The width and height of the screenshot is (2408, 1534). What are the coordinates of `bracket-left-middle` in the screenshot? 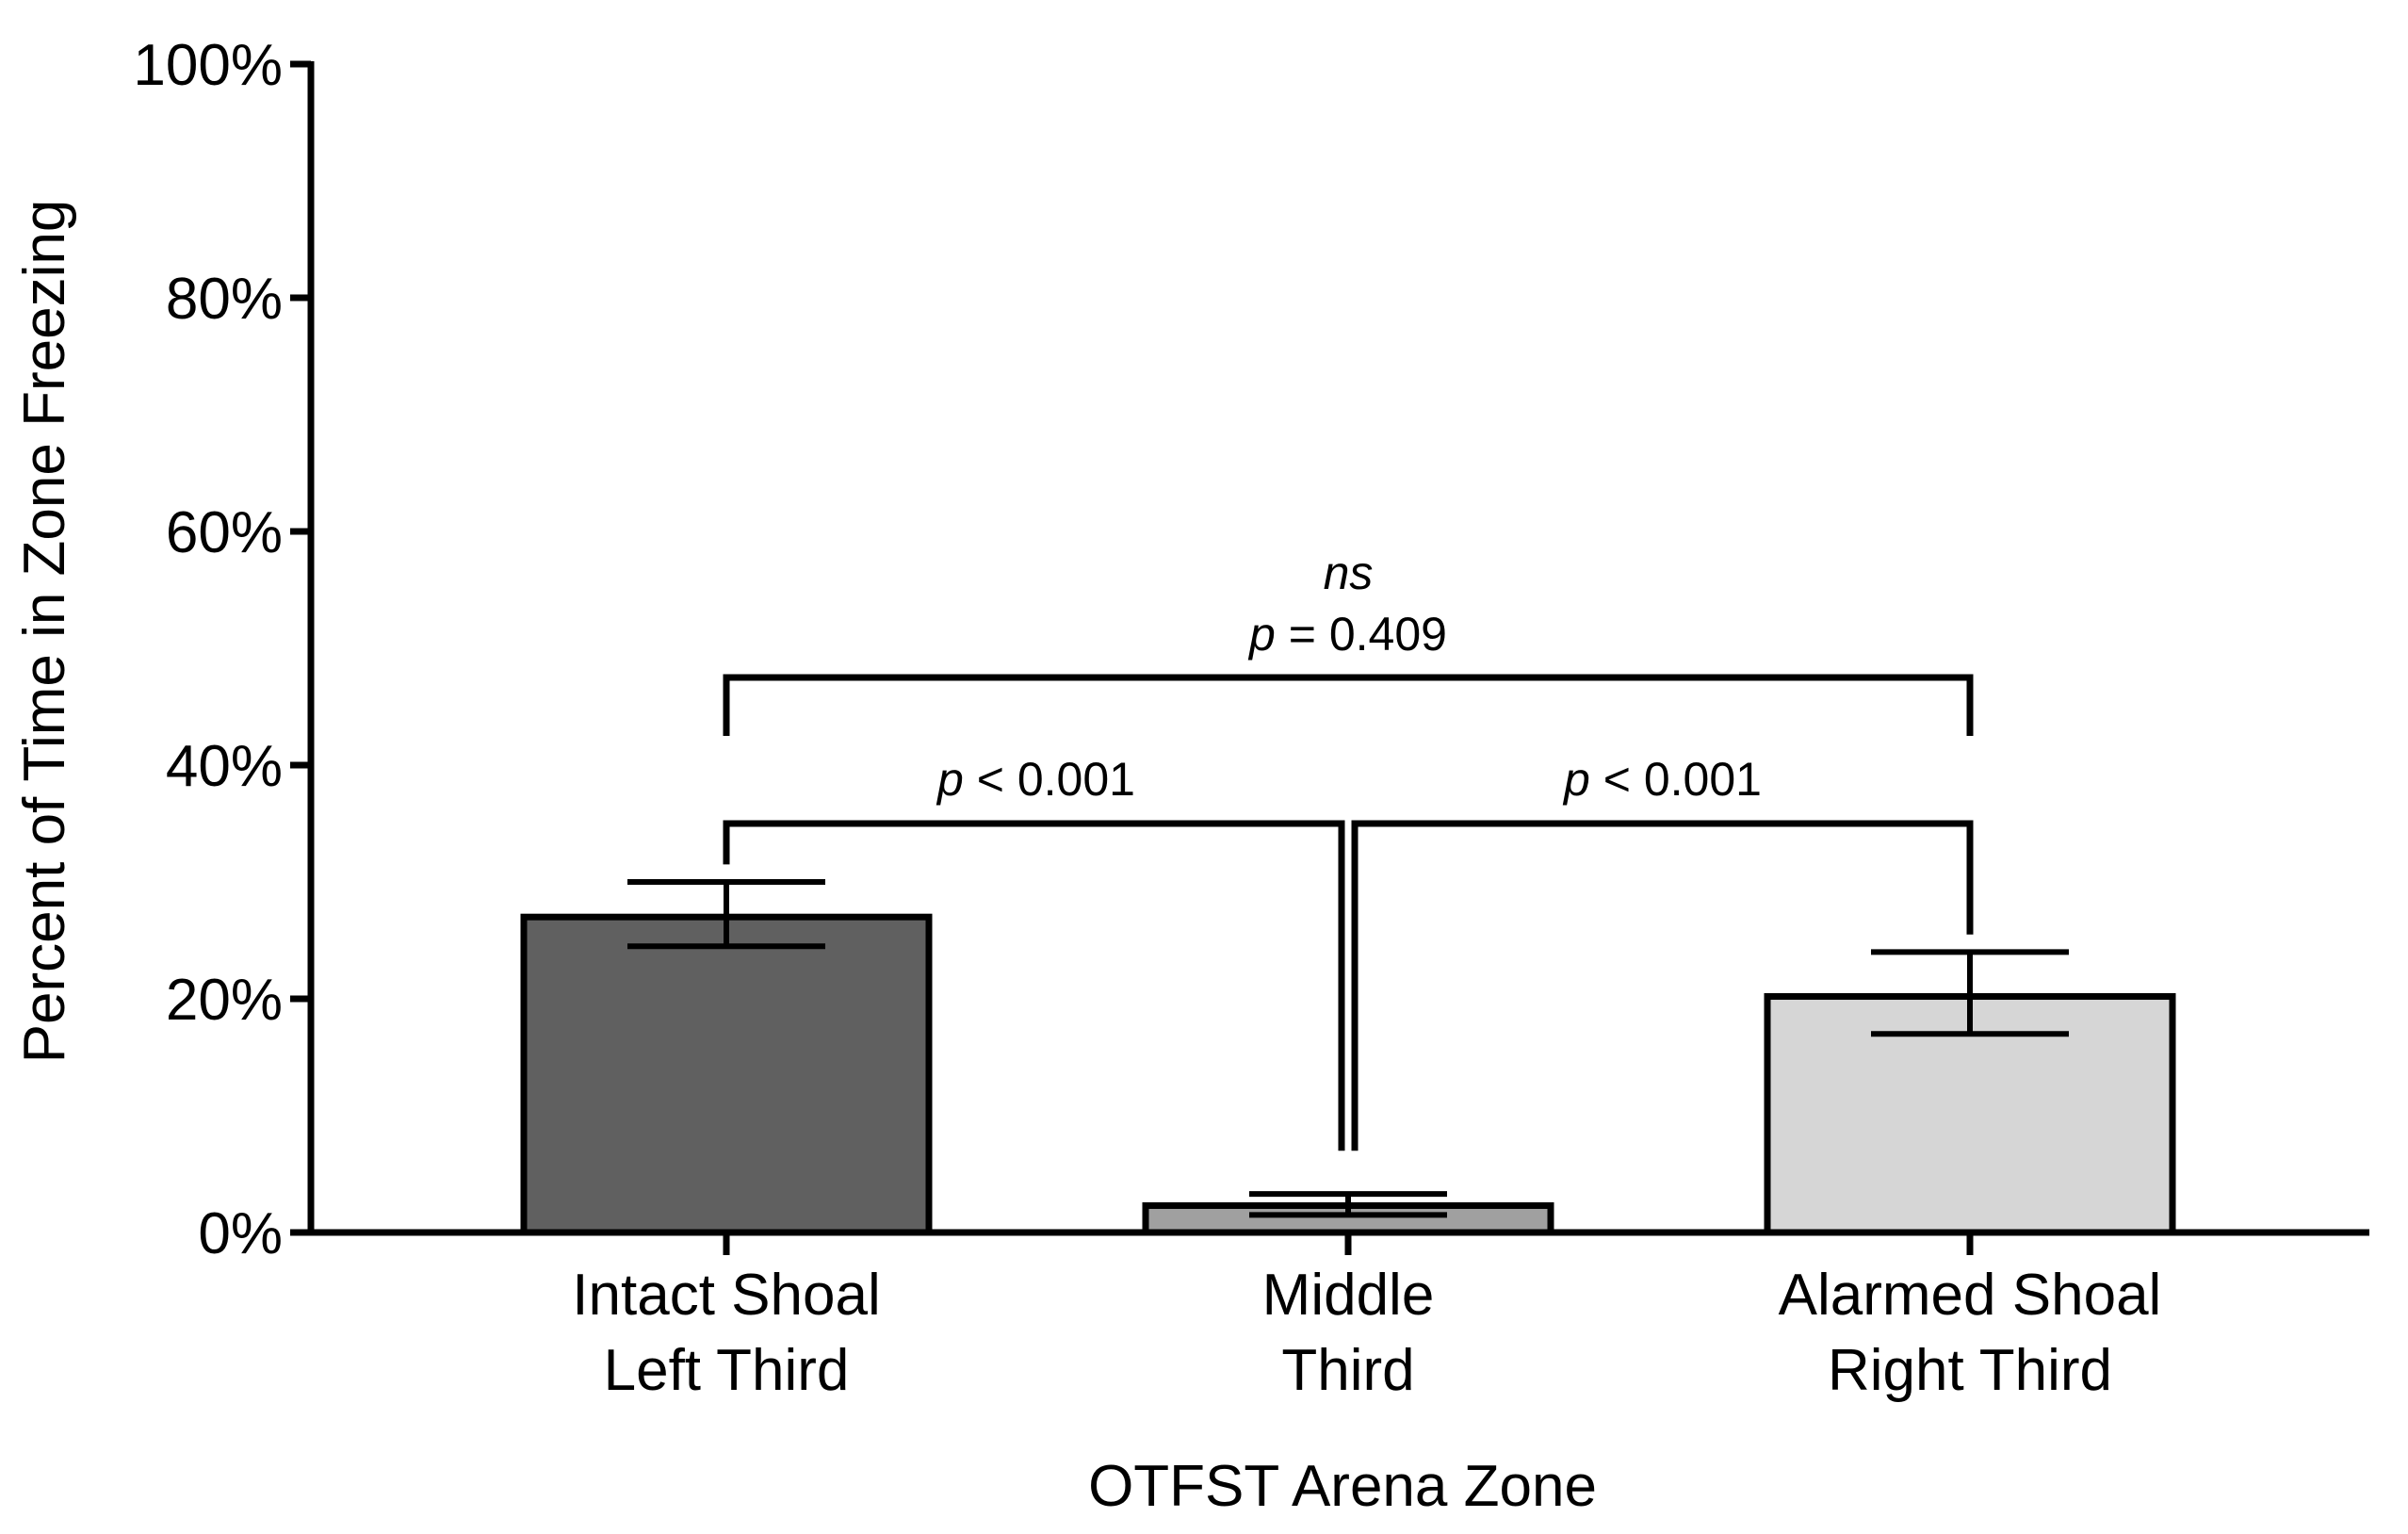 It's located at (1034, 985).